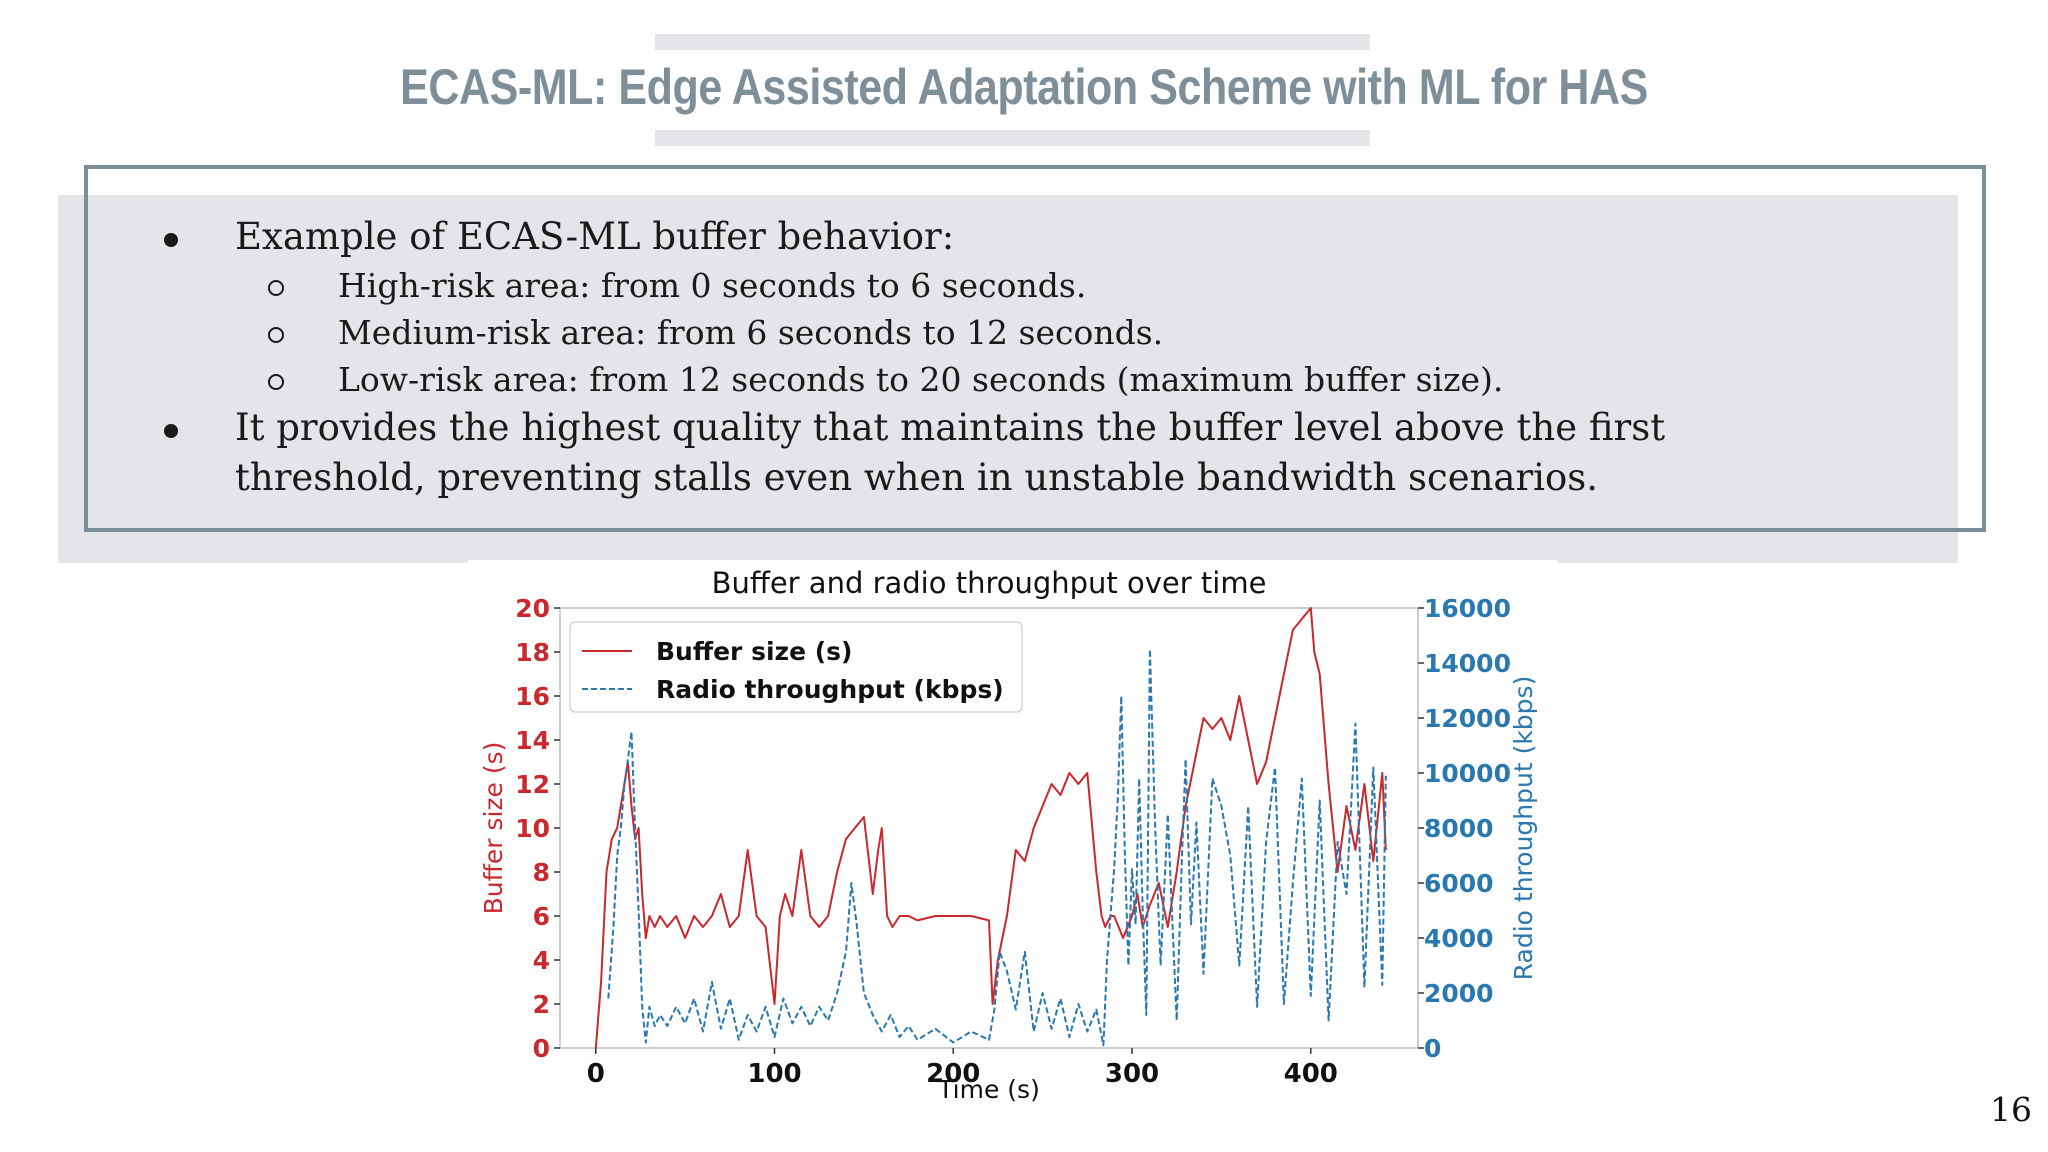 The image size is (2048, 1152). I want to click on y-tick-label: 12, so click(532, 784).